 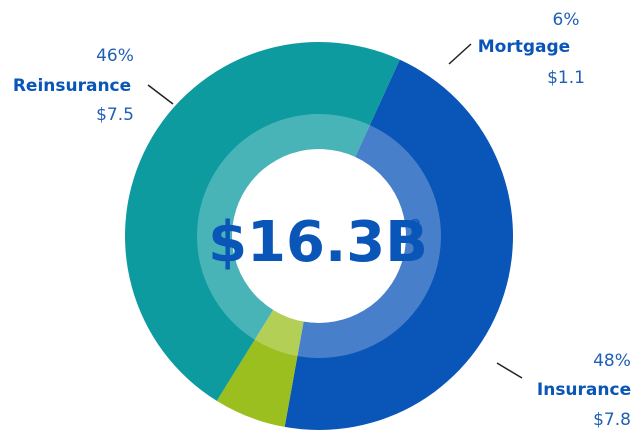 I want to click on slice-percent: 46%, so click(x=115, y=56).